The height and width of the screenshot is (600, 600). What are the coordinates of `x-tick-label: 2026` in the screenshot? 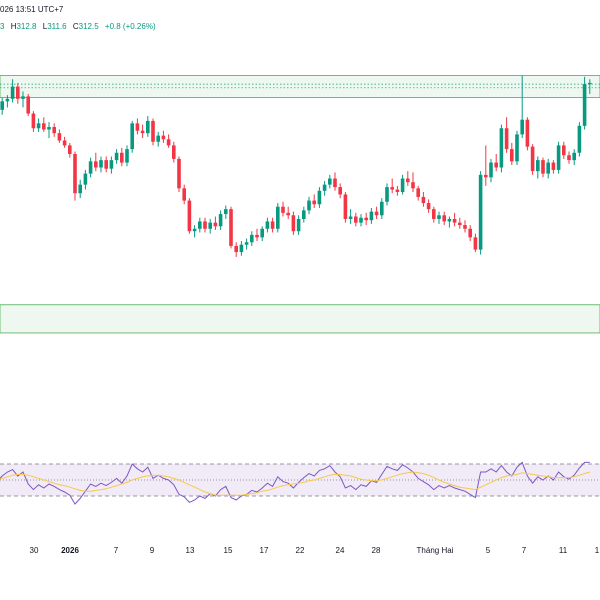 It's located at (70, 550).